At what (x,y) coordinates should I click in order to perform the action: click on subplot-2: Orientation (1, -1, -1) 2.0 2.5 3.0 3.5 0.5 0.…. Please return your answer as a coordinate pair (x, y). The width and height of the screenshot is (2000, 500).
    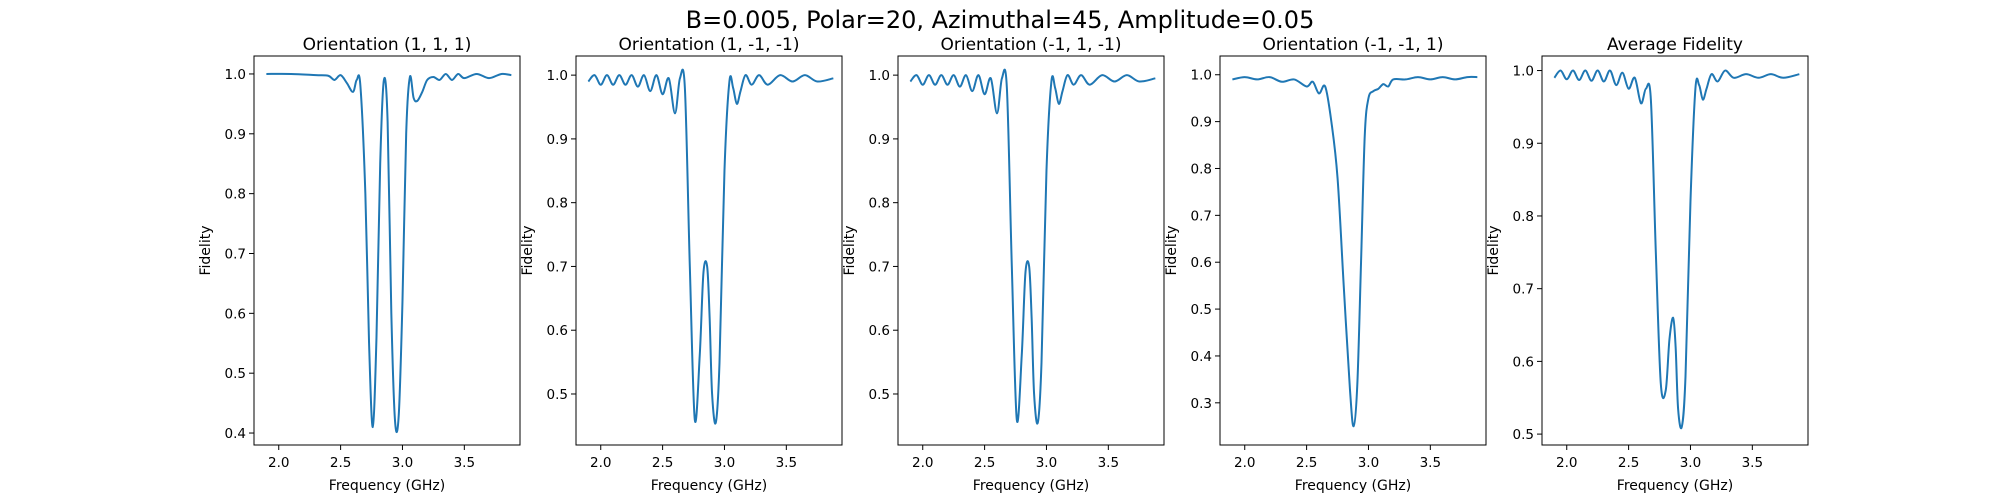
    Looking at the image, I should click on (681, 264).